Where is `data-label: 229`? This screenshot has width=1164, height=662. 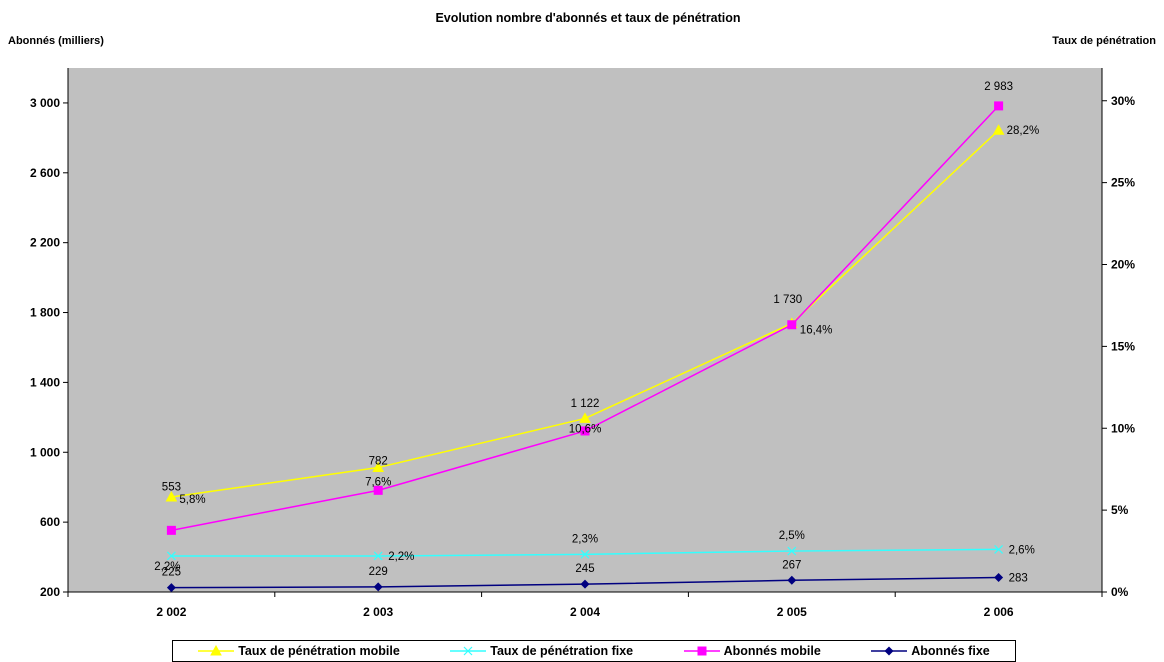 data-label: 229 is located at coordinates (378, 572).